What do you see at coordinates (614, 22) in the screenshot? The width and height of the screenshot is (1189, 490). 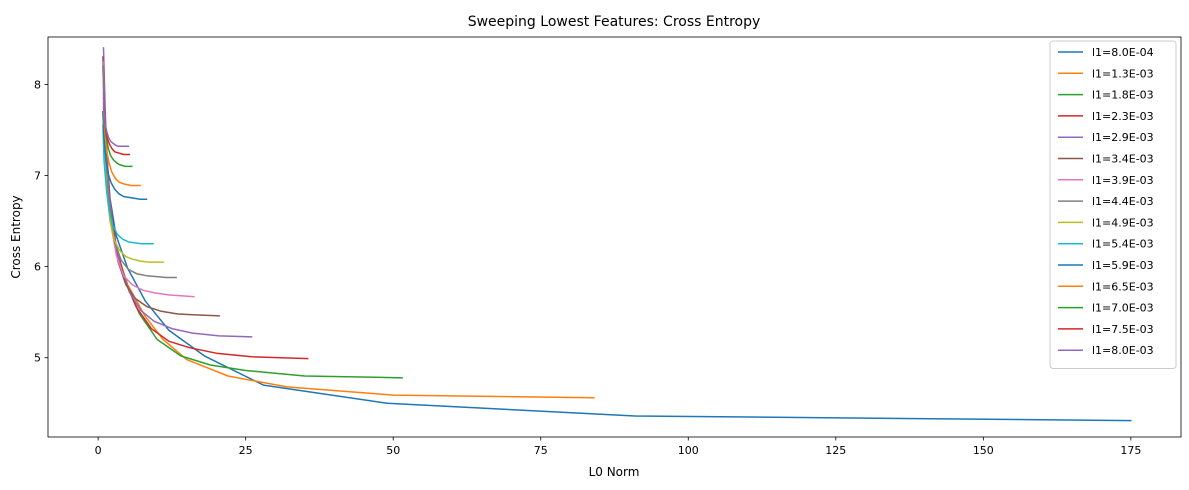 I see `chart-title: Sweeping Lowest Features: Cross Entropy` at bounding box center [614, 22].